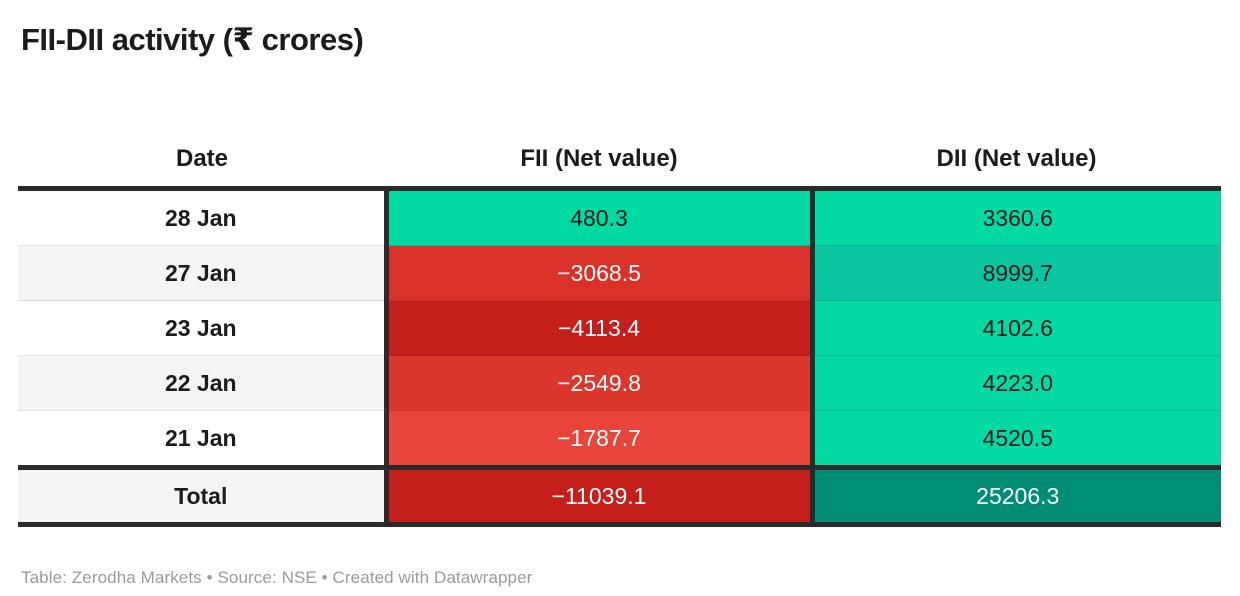 The height and width of the screenshot is (596, 1240). Describe the element at coordinates (1015, 439) in the screenshot. I see `dii-value-cell: 4520.5` at that location.